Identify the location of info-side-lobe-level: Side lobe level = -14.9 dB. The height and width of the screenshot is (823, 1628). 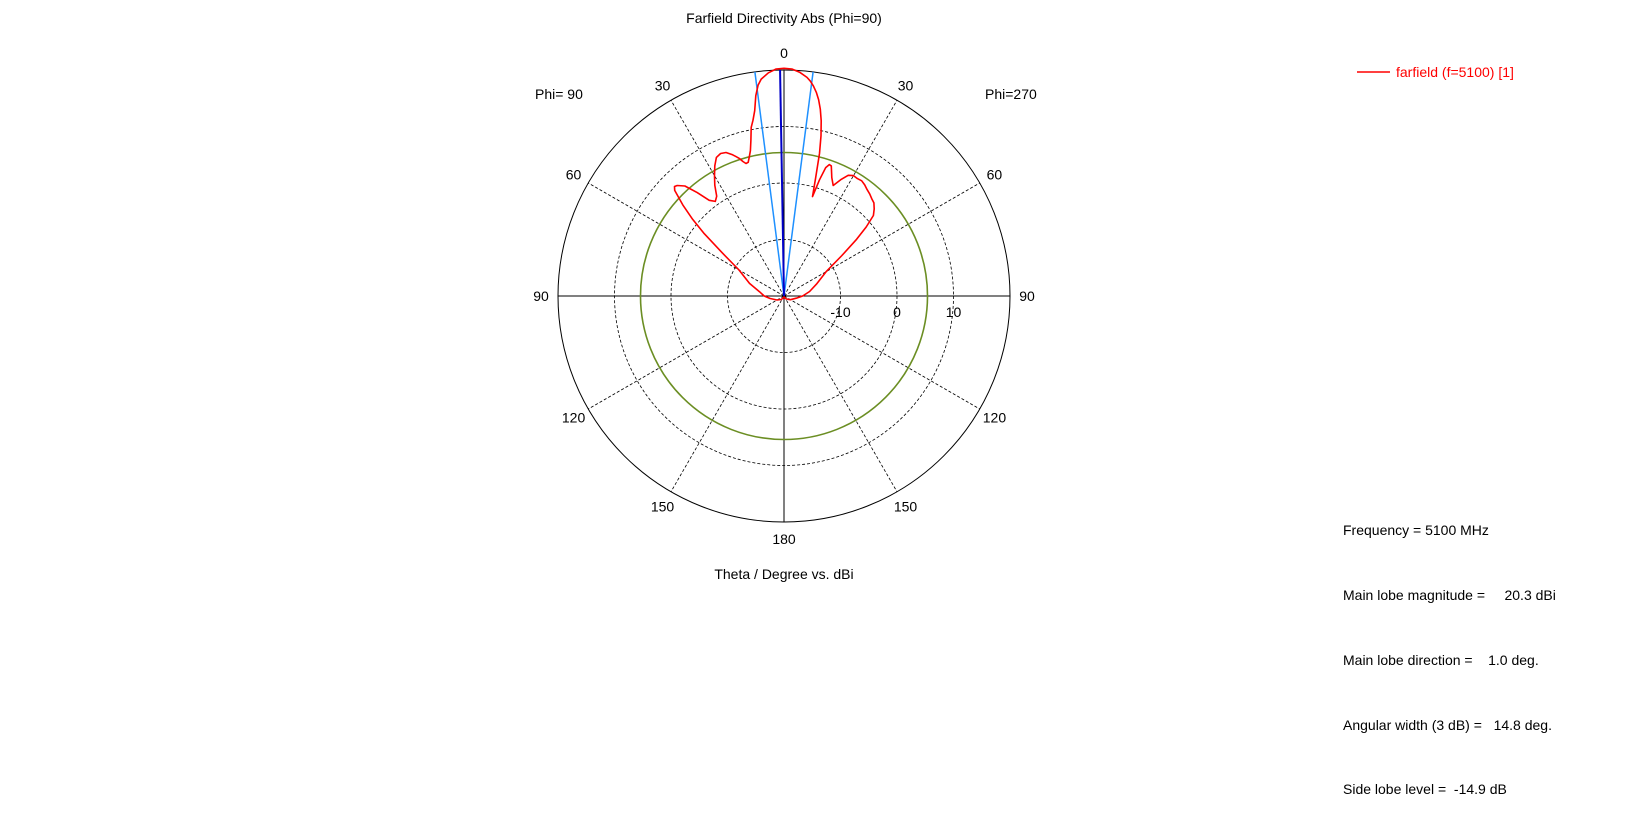
(1425, 789).